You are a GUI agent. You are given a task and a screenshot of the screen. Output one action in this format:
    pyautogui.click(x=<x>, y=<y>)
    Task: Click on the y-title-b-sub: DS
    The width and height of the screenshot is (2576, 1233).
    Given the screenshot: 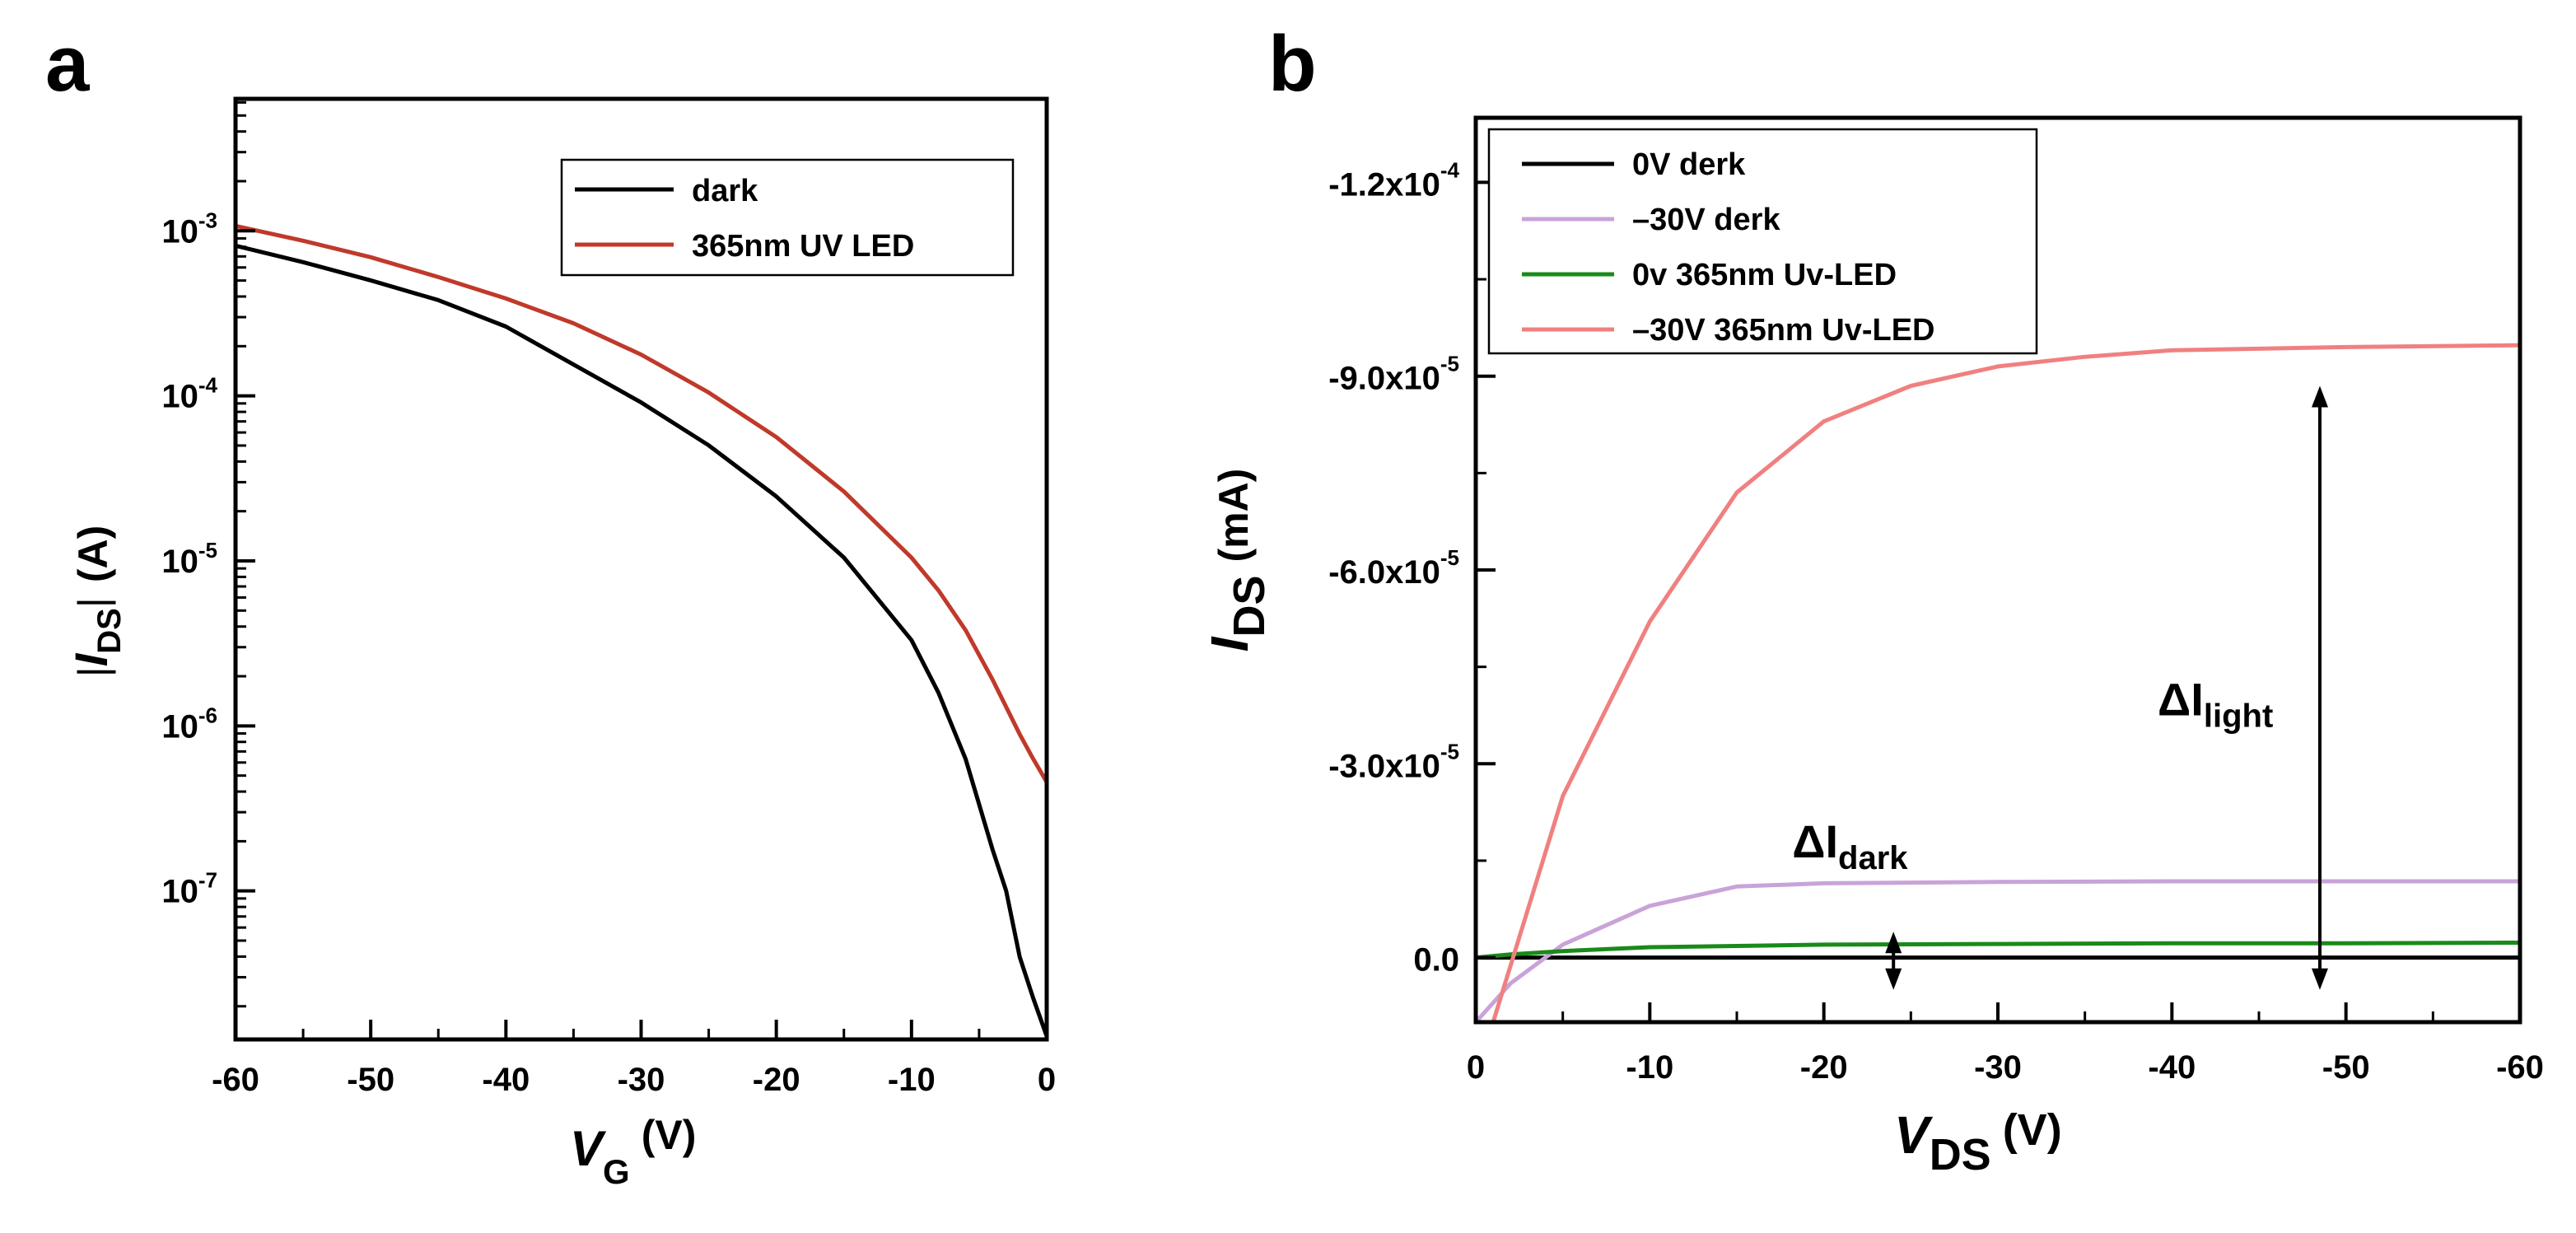 What is the action you would take?
    pyautogui.click(x=1249, y=607)
    